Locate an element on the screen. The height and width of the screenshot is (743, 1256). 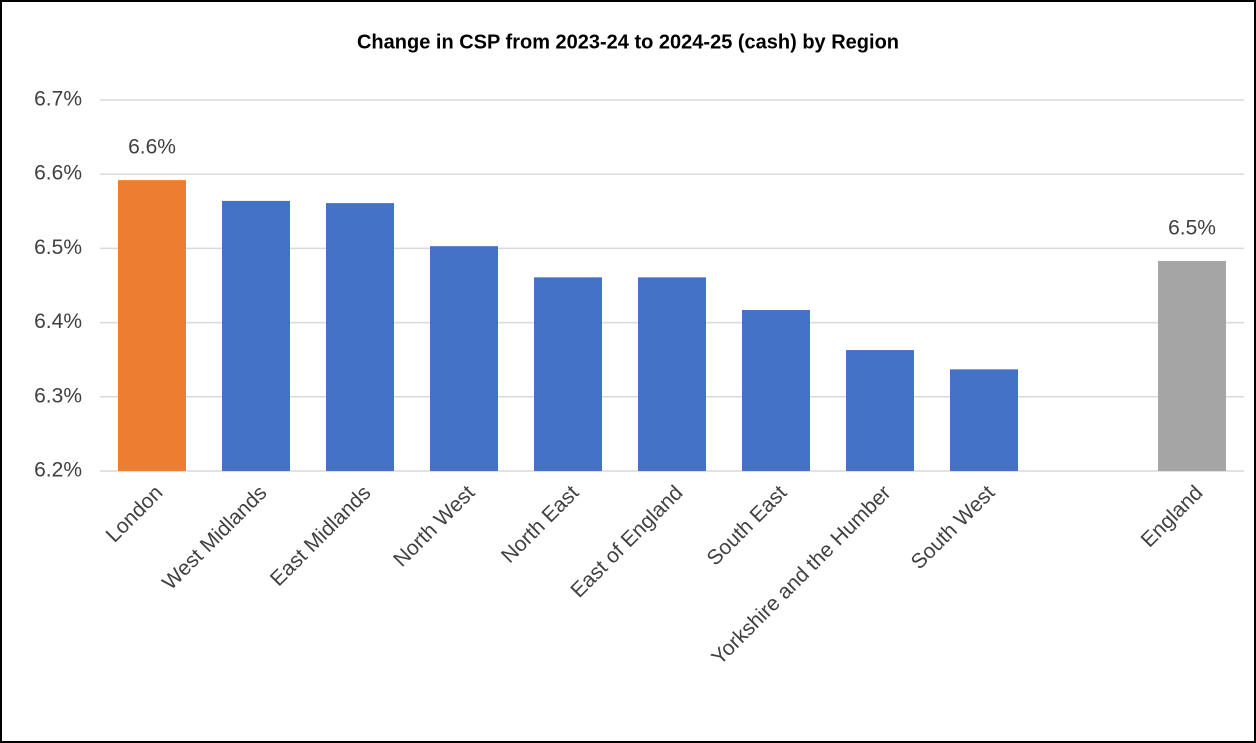
y-tick-label: 6.7% is located at coordinates (58, 99).